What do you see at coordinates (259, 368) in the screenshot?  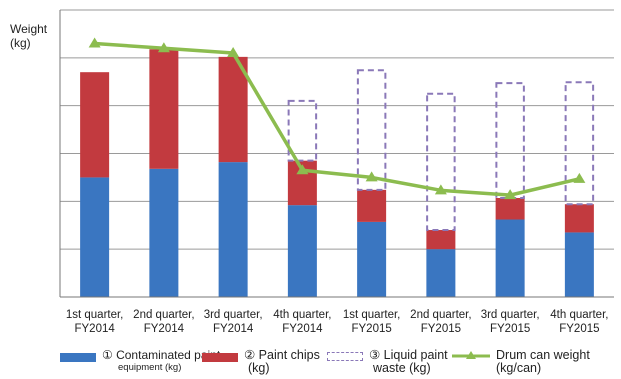 I see `legend-label: (kg)` at bounding box center [259, 368].